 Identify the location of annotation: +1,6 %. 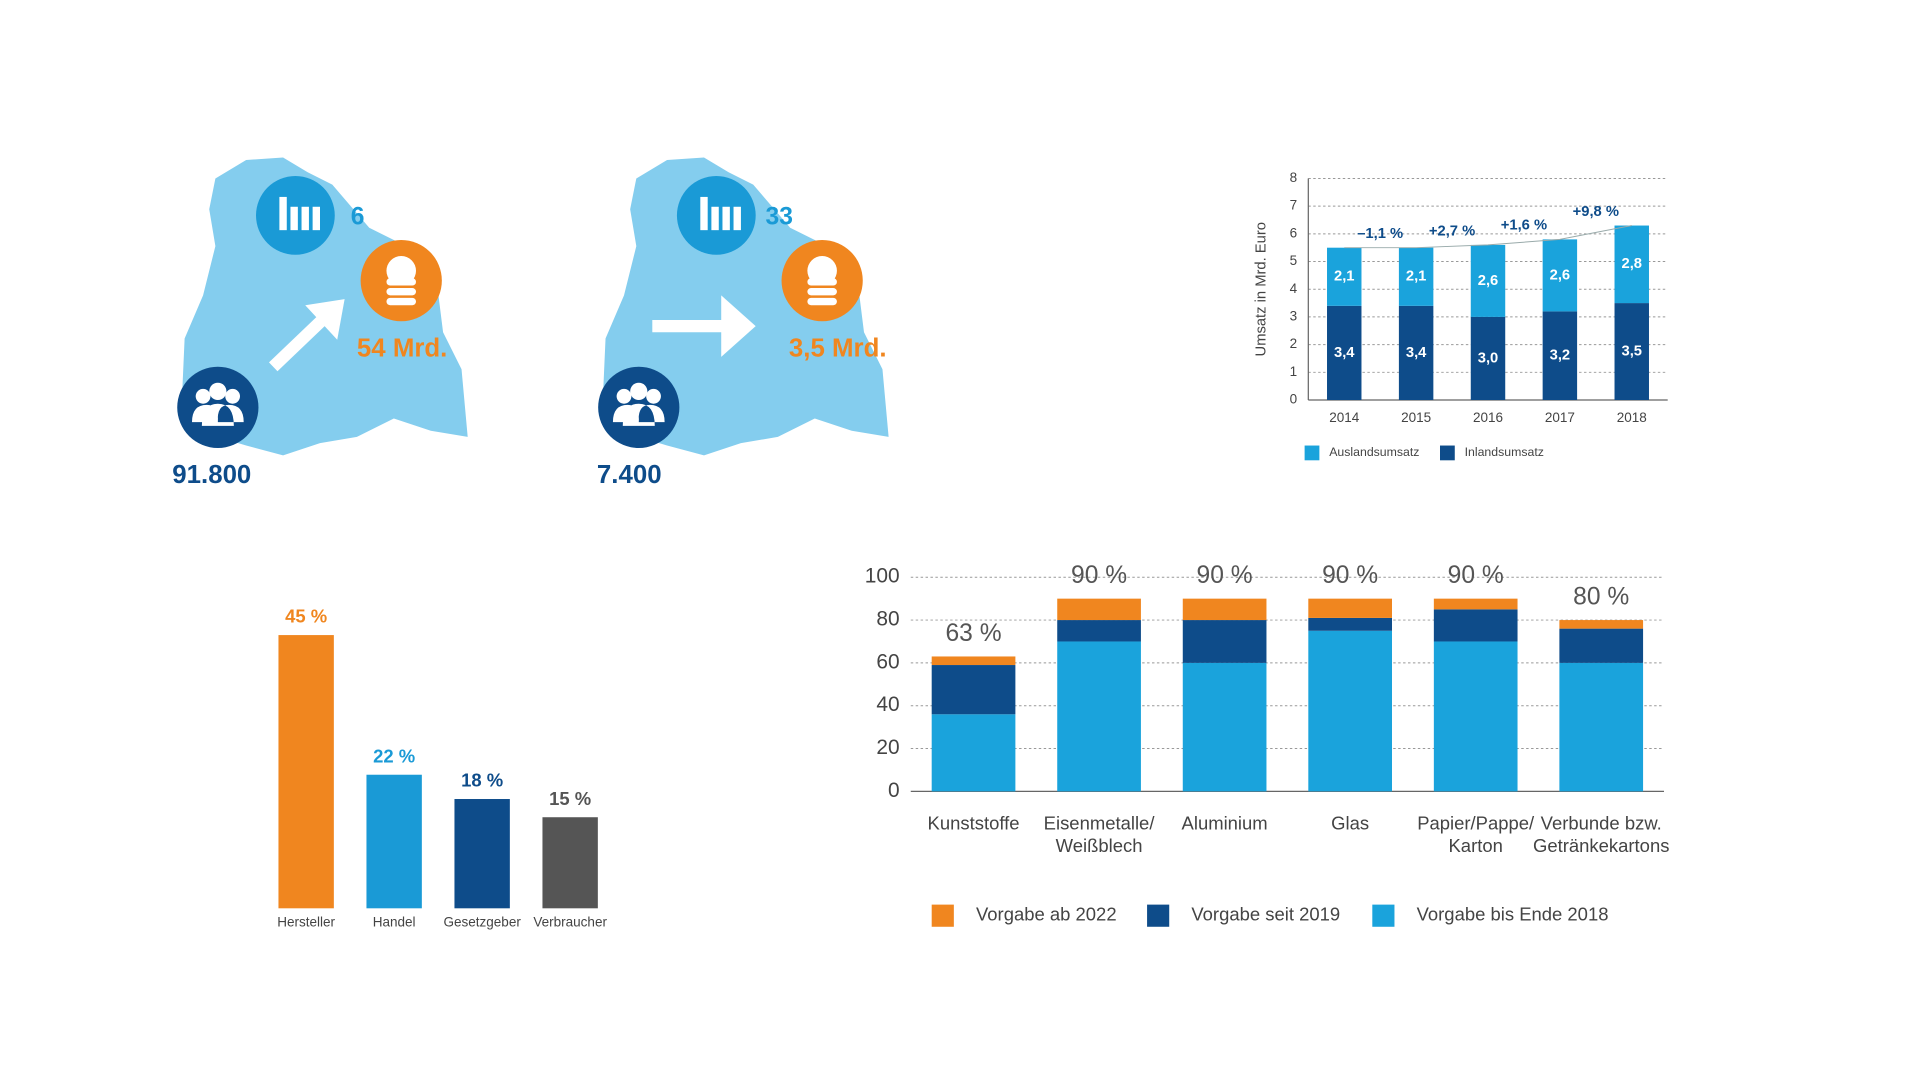
(1524, 226).